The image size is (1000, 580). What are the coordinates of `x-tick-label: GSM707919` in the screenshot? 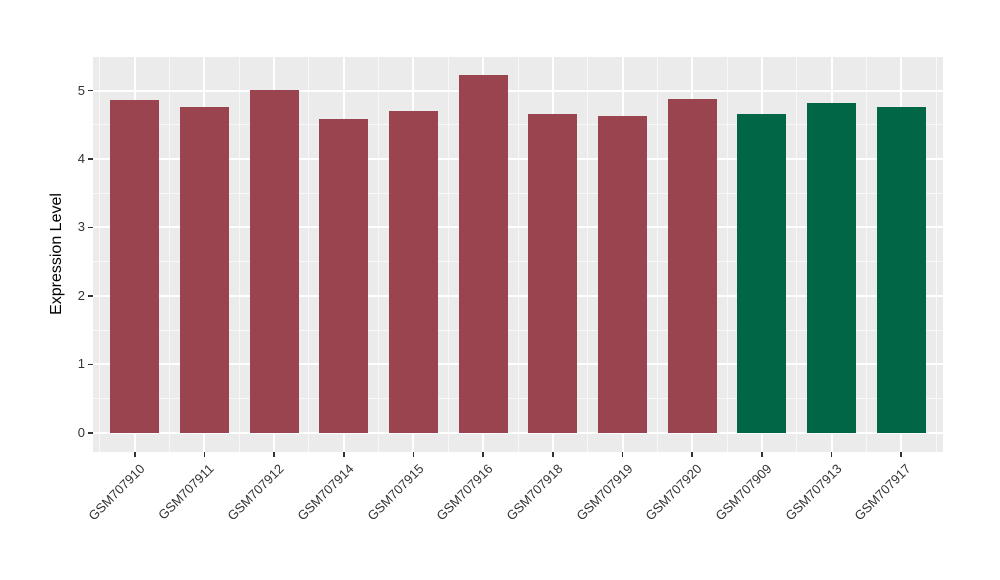 It's located at (604, 492).